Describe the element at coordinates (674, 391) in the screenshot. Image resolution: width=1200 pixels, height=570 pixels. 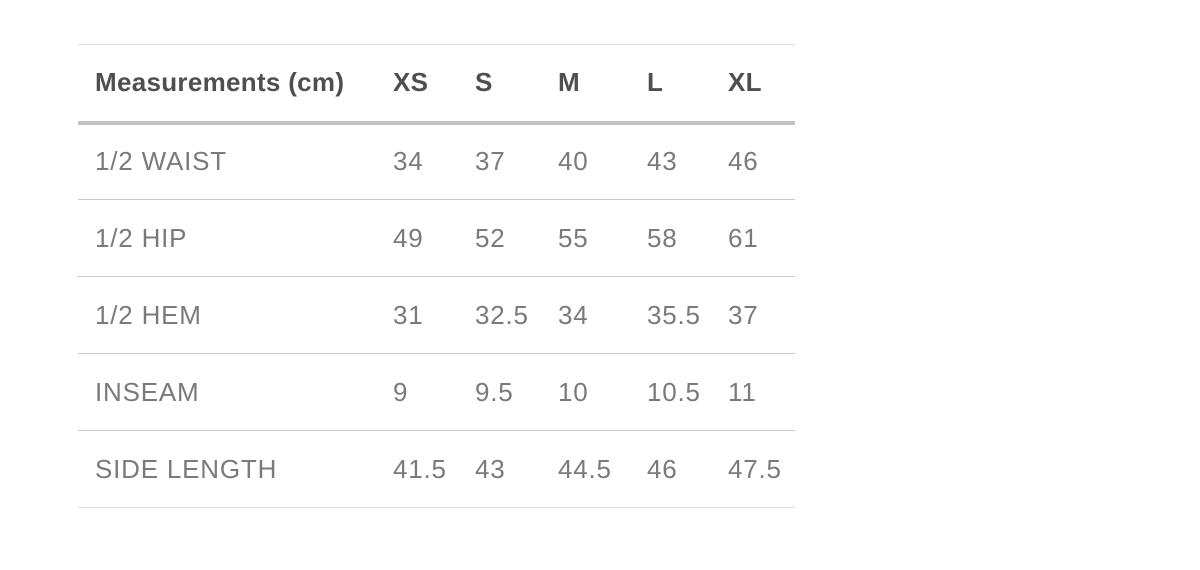
I see `cell-inseam-l: 10.5` at that location.